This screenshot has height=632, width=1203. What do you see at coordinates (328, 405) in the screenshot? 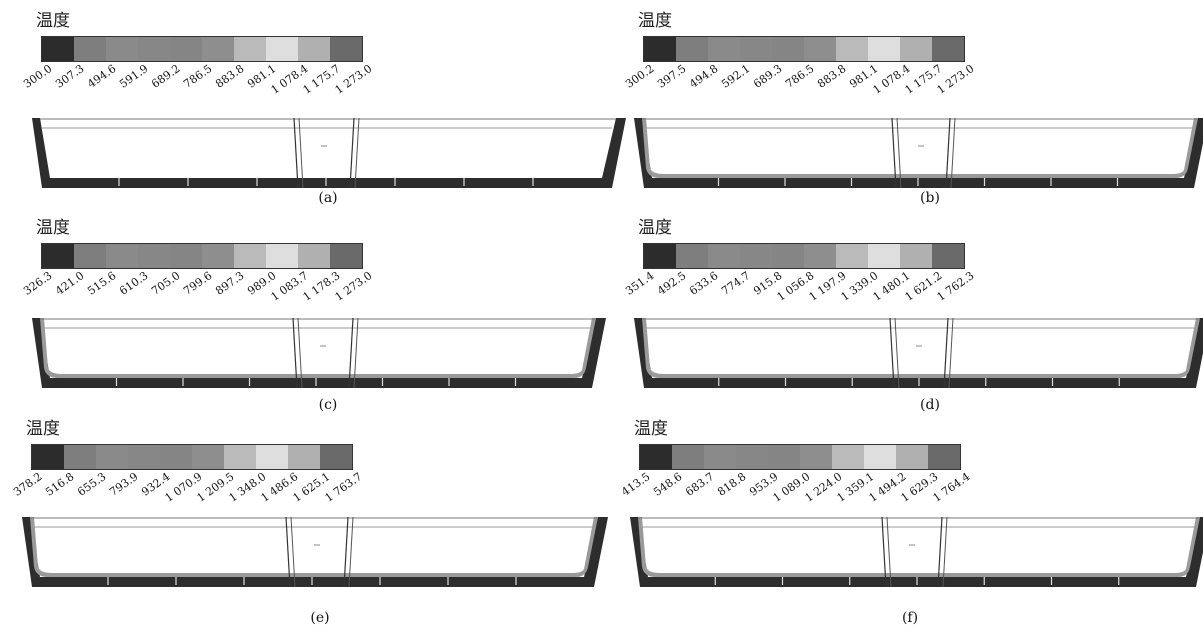
I see `panel-caption: (c)` at bounding box center [328, 405].